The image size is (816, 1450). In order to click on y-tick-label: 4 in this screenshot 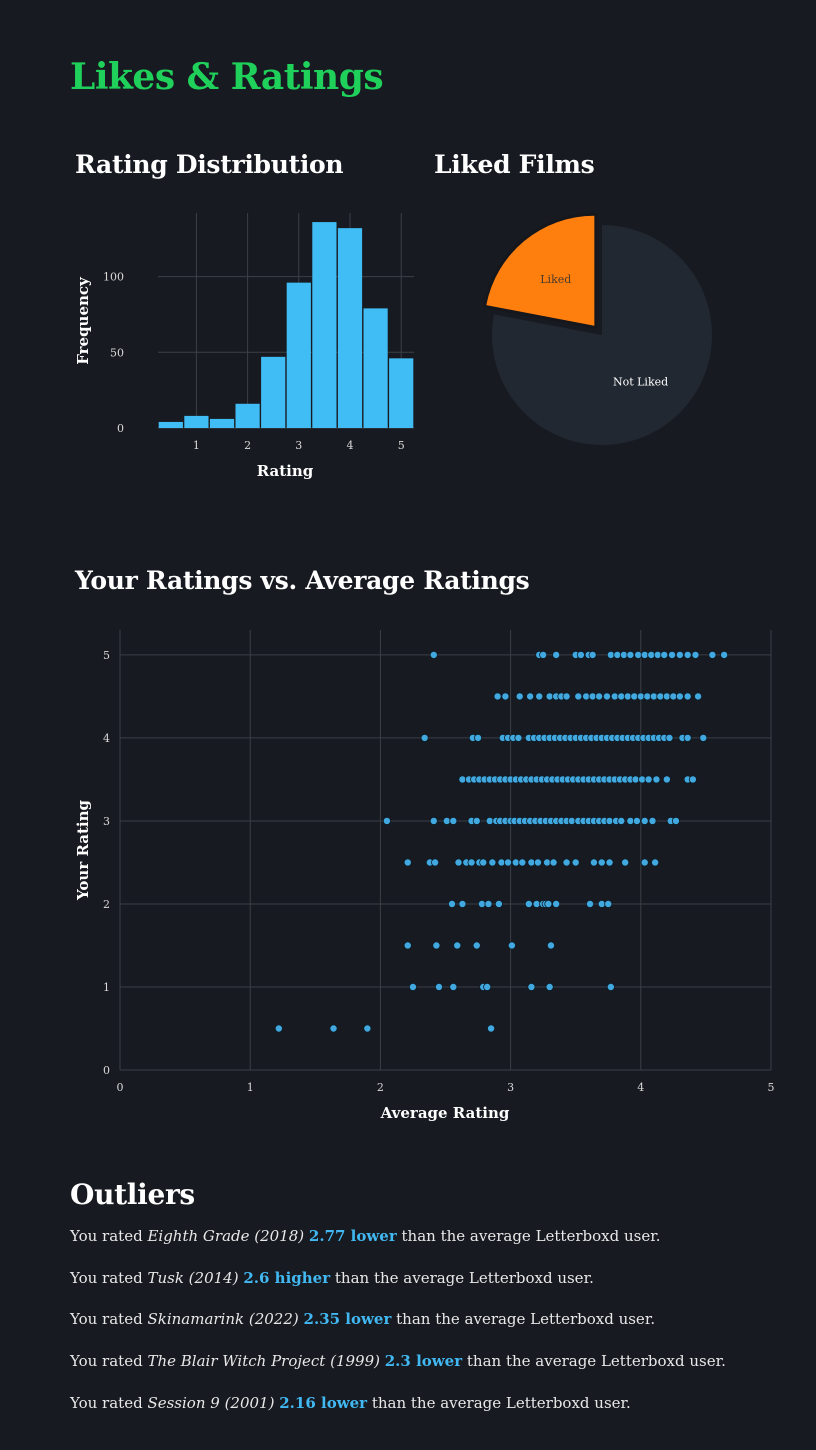, I will do `click(106, 738)`.